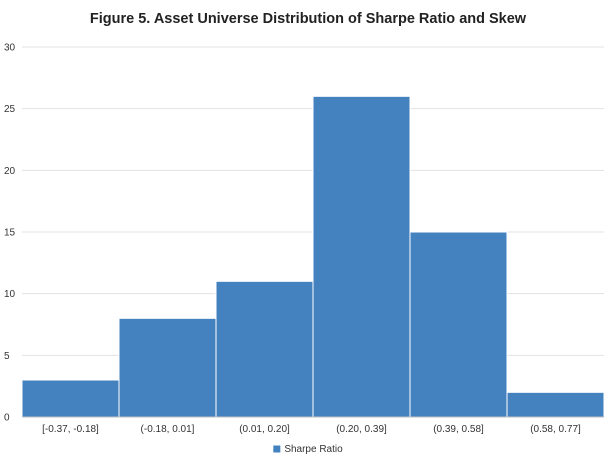 The height and width of the screenshot is (468, 616). What do you see at coordinates (10, 48) in the screenshot?
I see `y-tick-label: 30` at bounding box center [10, 48].